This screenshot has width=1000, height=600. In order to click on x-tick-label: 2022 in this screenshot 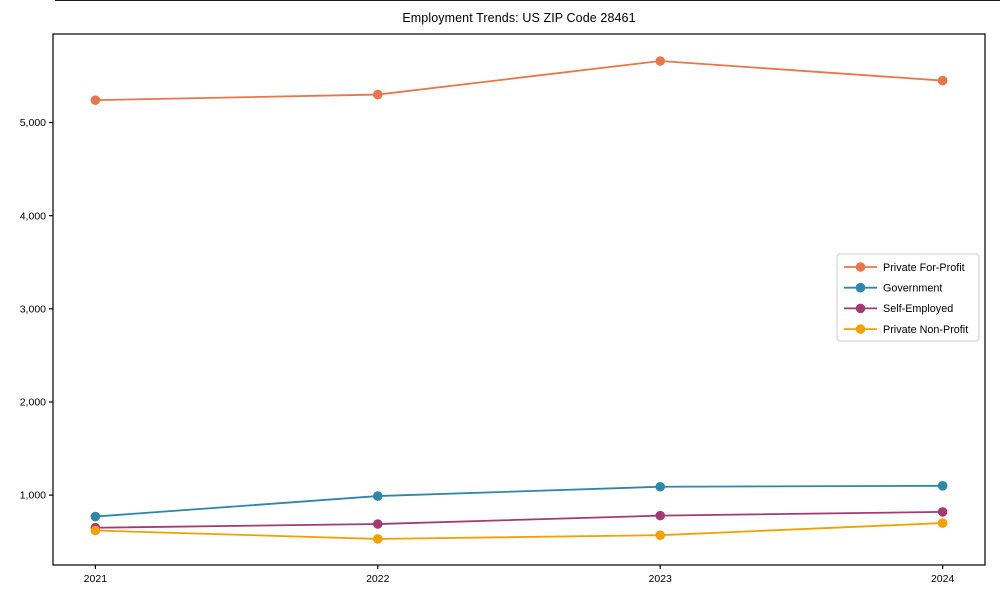, I will do `click(378, 579)`.